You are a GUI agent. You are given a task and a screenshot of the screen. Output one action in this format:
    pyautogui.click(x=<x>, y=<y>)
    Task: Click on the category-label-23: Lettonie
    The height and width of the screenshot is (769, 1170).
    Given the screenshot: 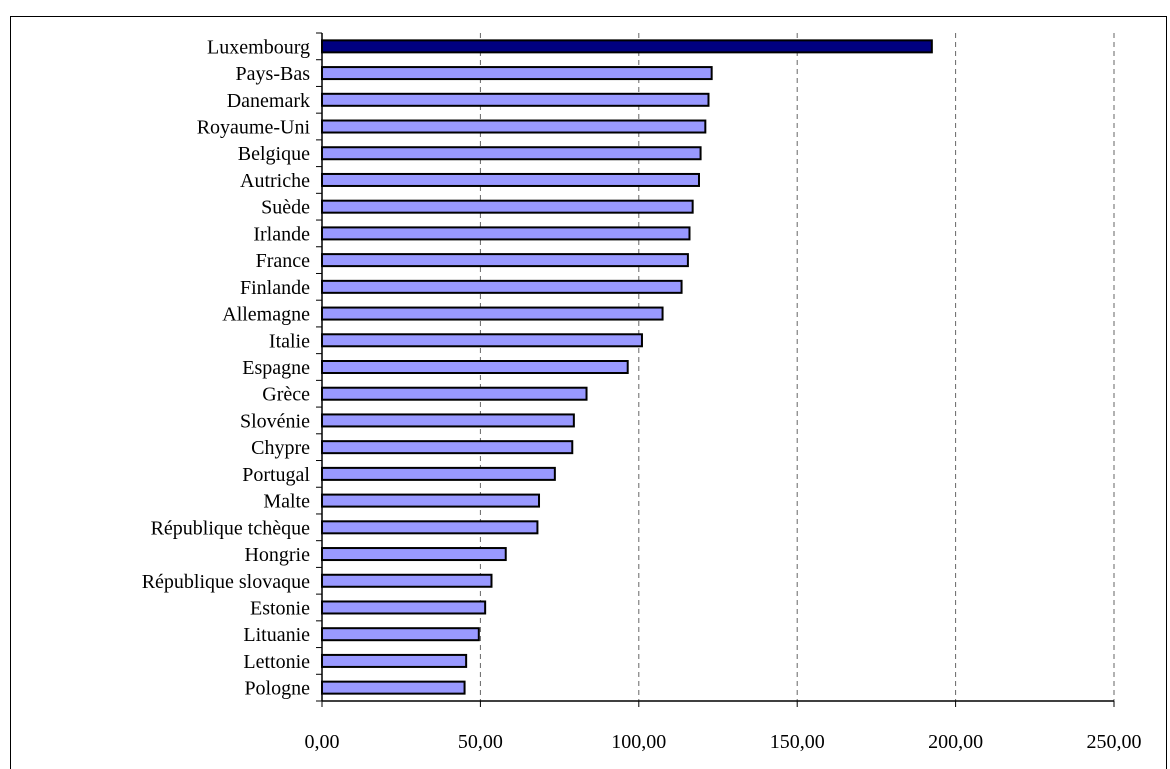 What is the action you would take?
    pyautogui.click(x=276, y=662)
    